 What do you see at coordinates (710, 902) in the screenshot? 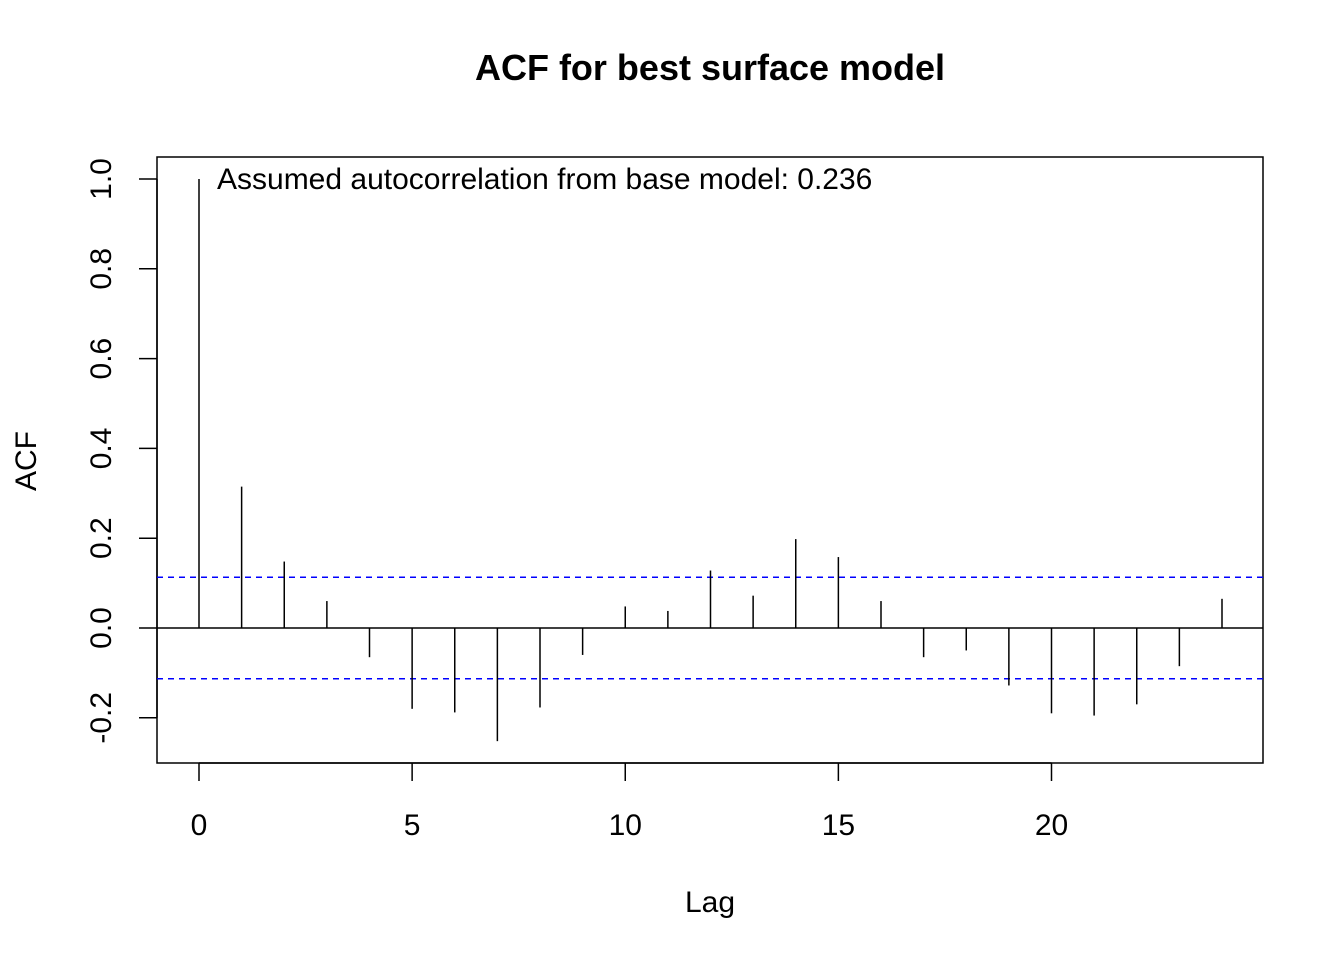
I see `x-axis-label: Lag` at bounding box center [710, 902].